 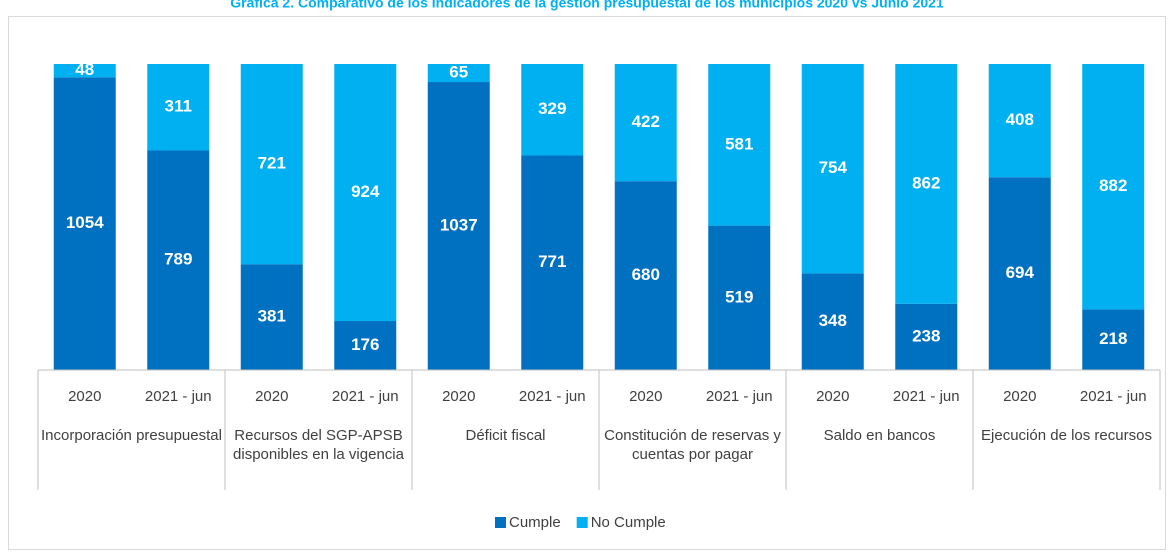 I want to click on data-label: 311, so click(x=178, y=106).